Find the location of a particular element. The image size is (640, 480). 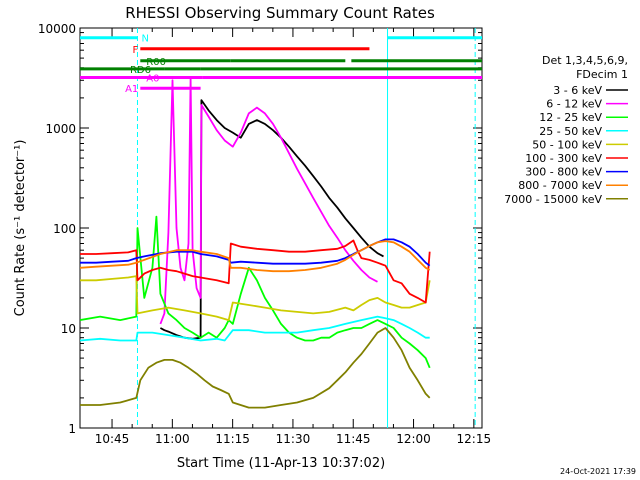

legend-entry-label: 300 - 800 keV is located at coordinates (563, 172).